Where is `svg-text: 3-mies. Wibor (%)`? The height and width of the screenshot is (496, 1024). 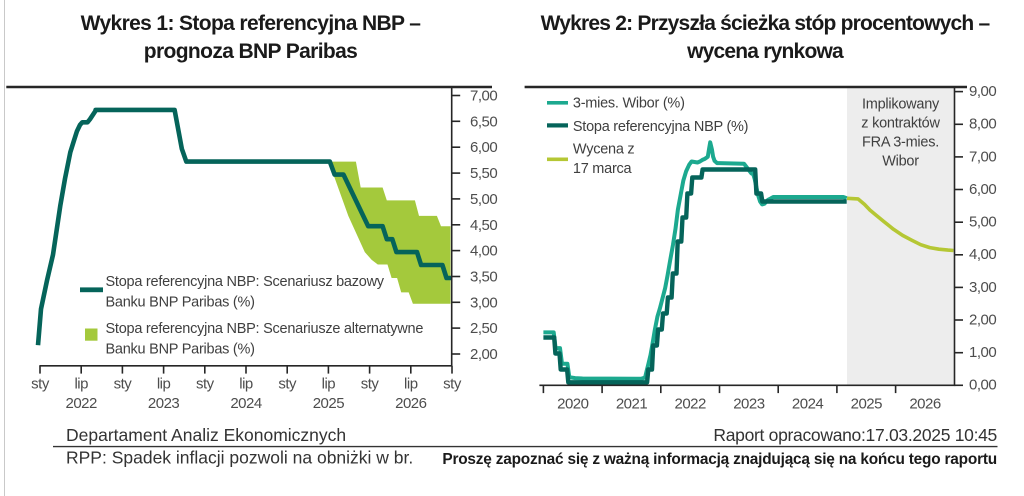 svg-text: 3-mies. Wibor (%) is located at coordinates (629, 104).